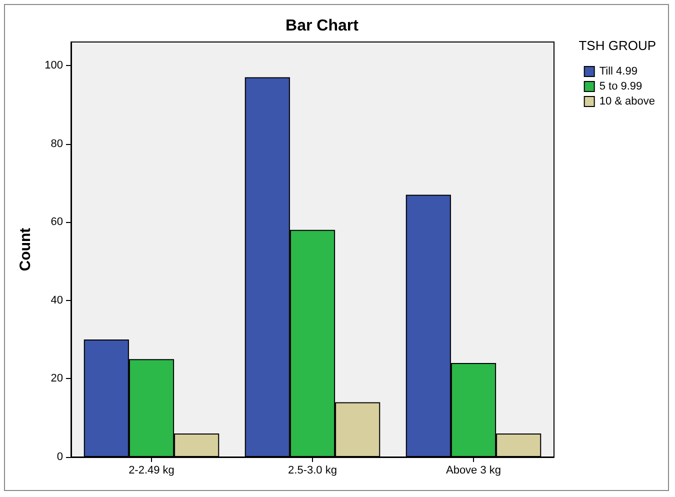  Describe the element at coordinates (56, 222) in the screenshot. I see `y-tick-label: 60` at that location.